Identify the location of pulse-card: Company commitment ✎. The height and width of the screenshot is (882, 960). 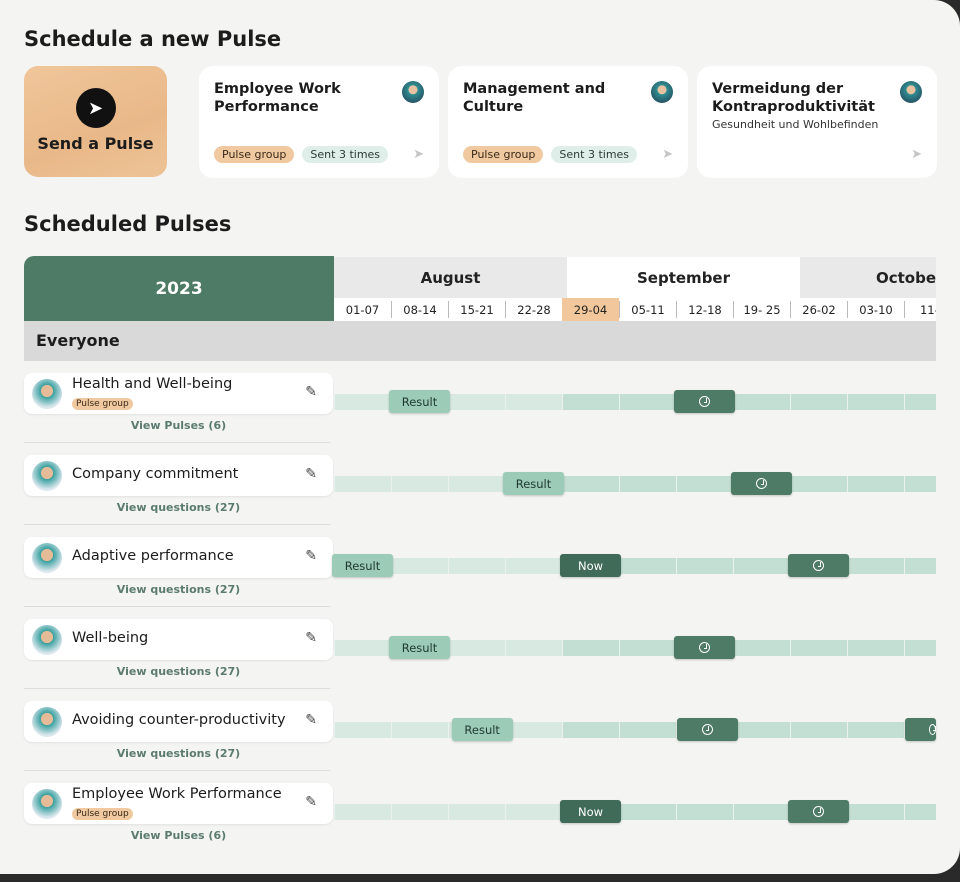
(178, 475).